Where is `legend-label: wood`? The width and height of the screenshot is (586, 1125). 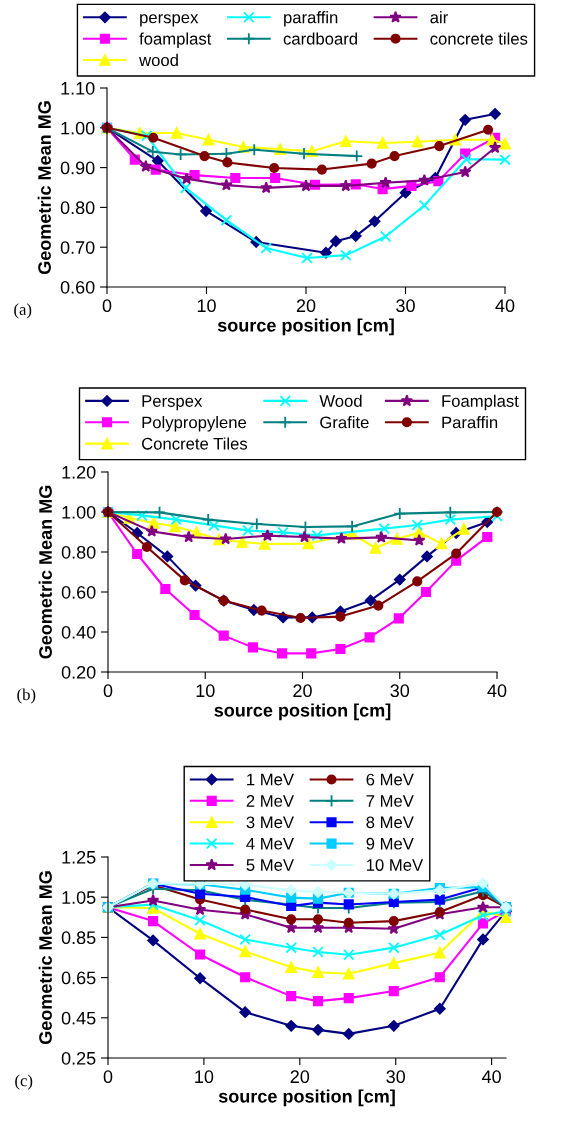 legend-label: wood is located at coordinates (158, 60).